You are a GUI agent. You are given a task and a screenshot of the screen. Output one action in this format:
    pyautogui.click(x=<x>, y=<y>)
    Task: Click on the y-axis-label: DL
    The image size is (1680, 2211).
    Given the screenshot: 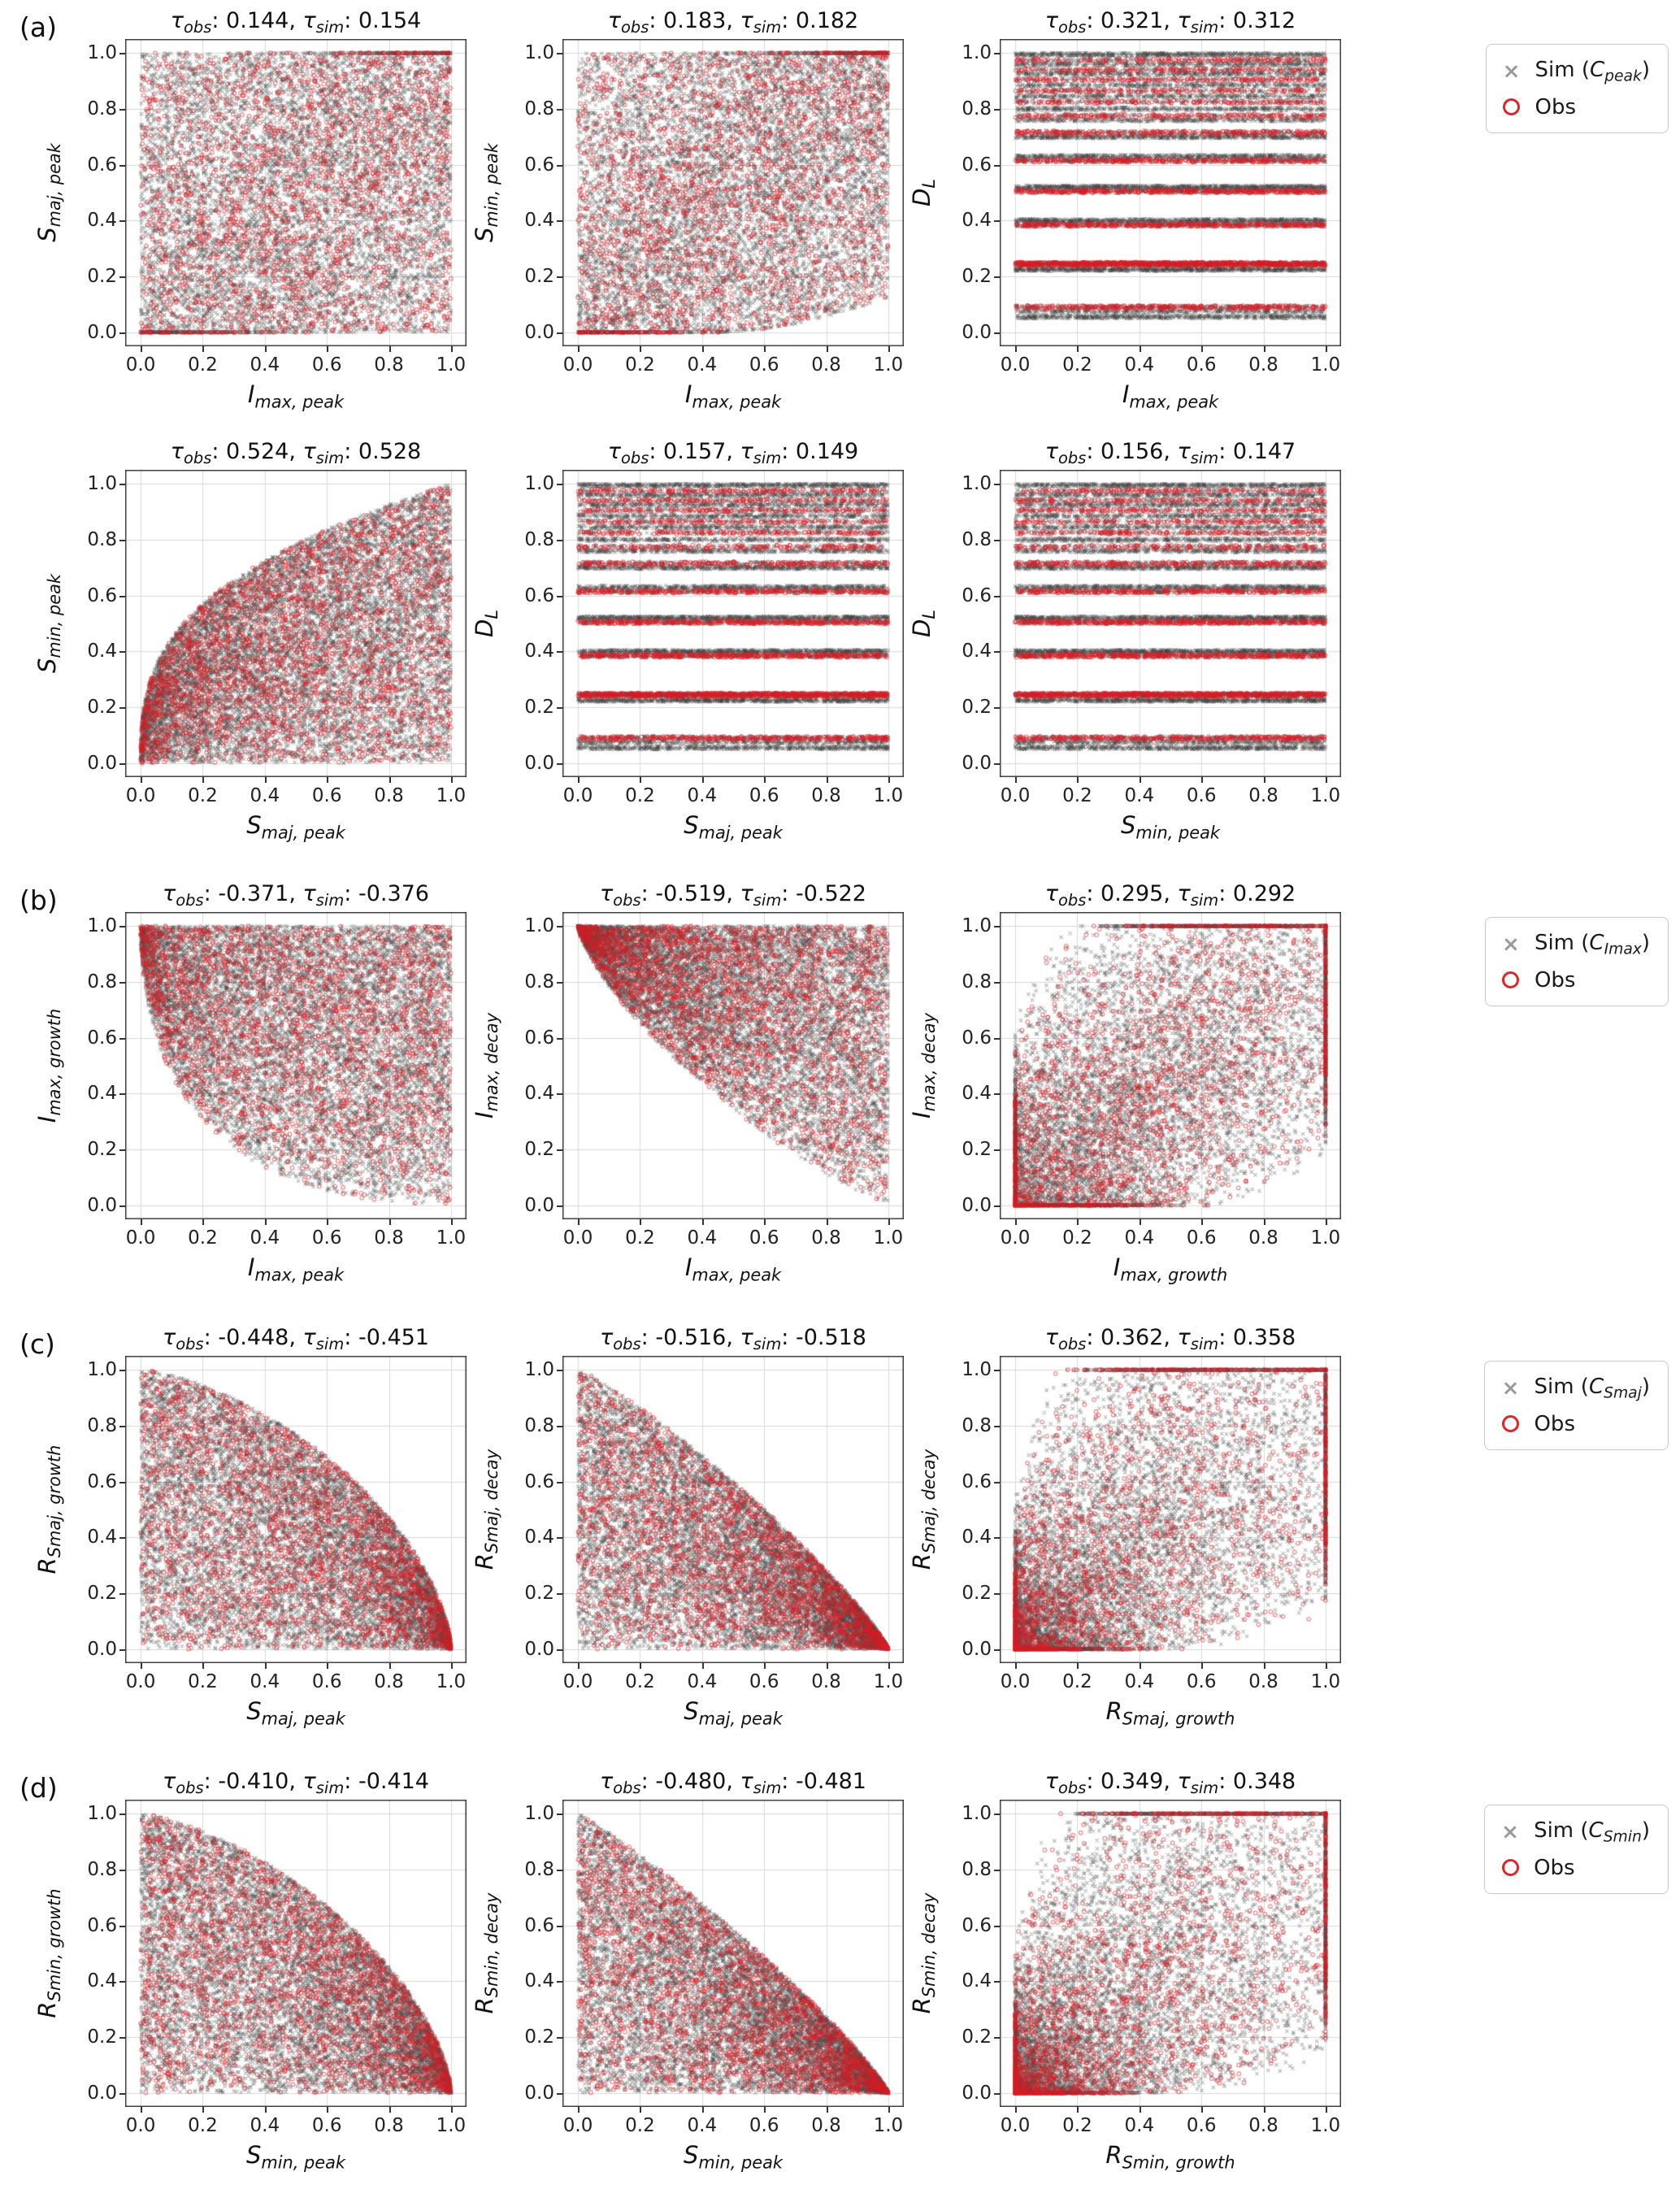 What is the action you would take?
    pyautogui.click(x=486, y=623)
    